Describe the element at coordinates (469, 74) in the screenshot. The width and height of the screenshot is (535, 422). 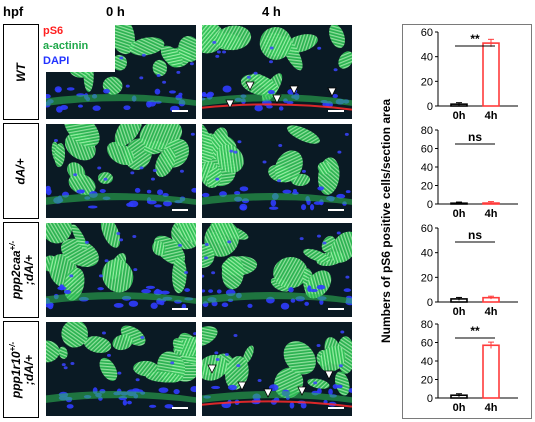
I see `chart-panel-0: 0 20 40 60 0h 4h **` at that location.